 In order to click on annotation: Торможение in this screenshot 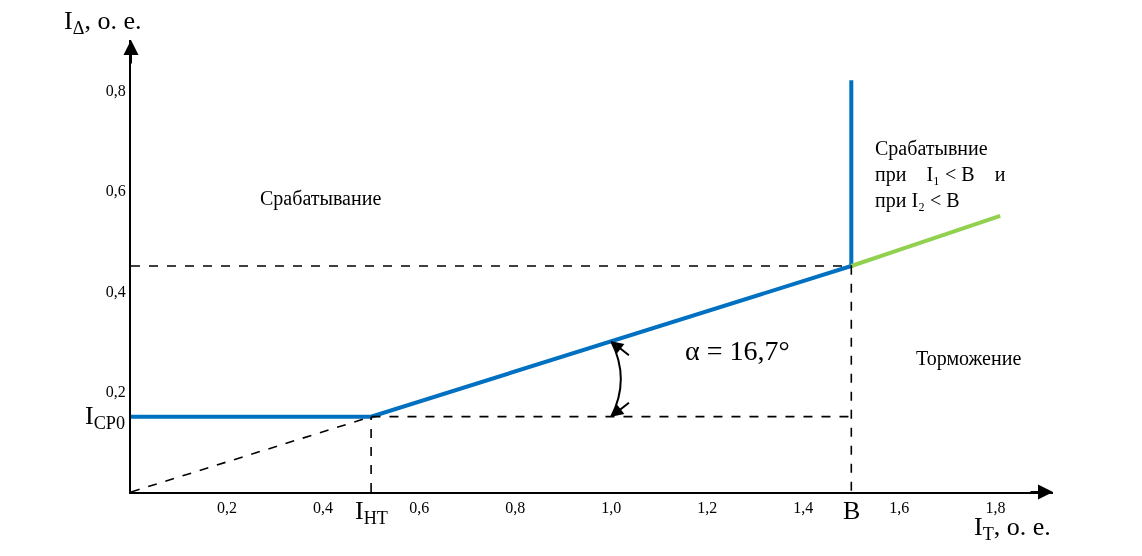, I will do `click(969, 358)`.